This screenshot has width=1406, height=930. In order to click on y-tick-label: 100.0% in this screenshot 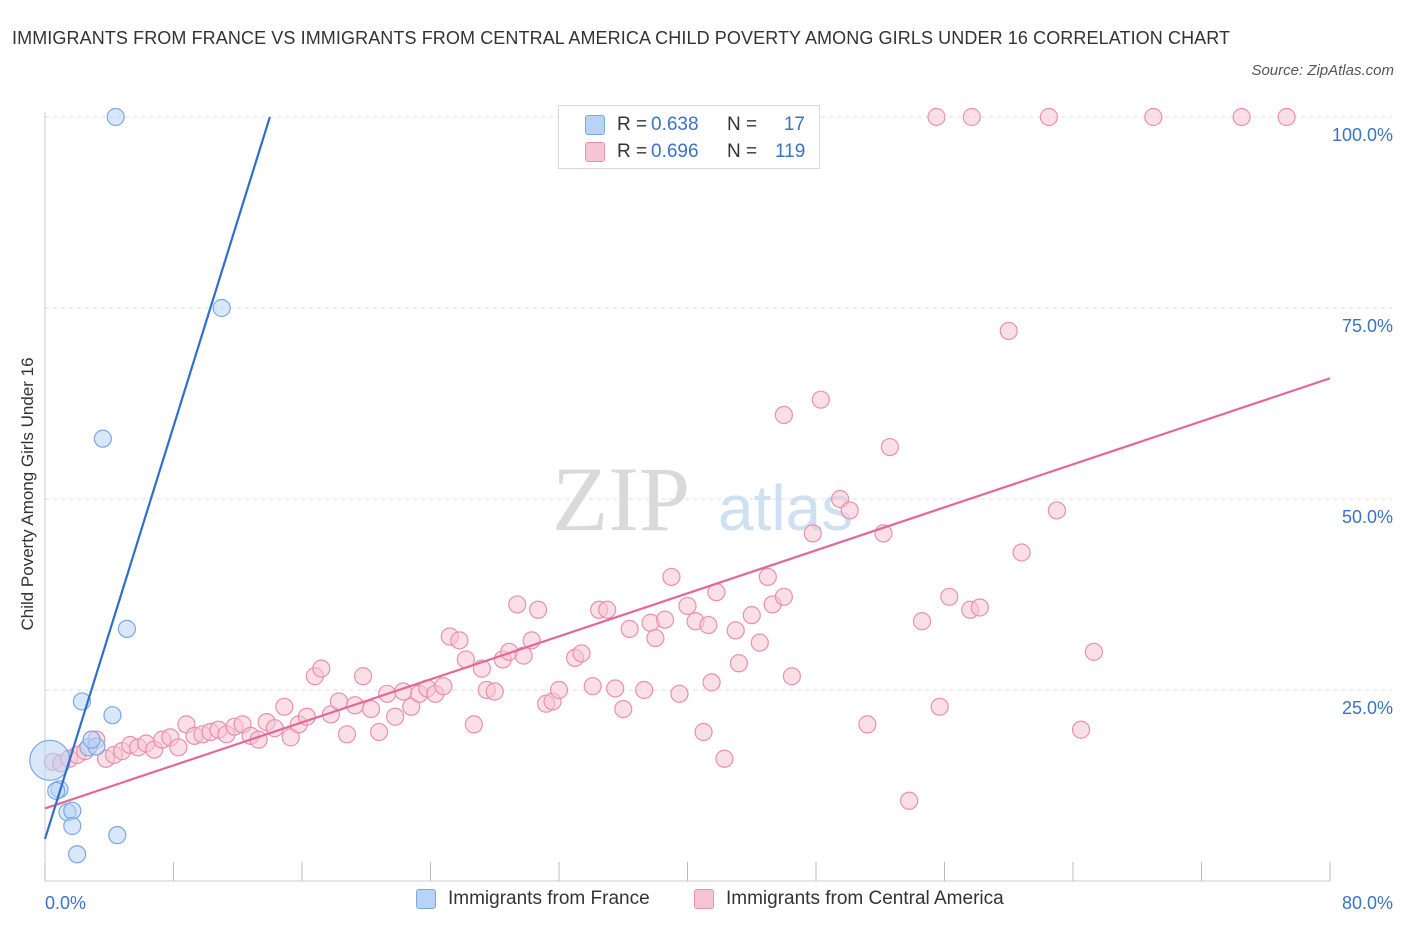, I will do `click(1362, 135)`.